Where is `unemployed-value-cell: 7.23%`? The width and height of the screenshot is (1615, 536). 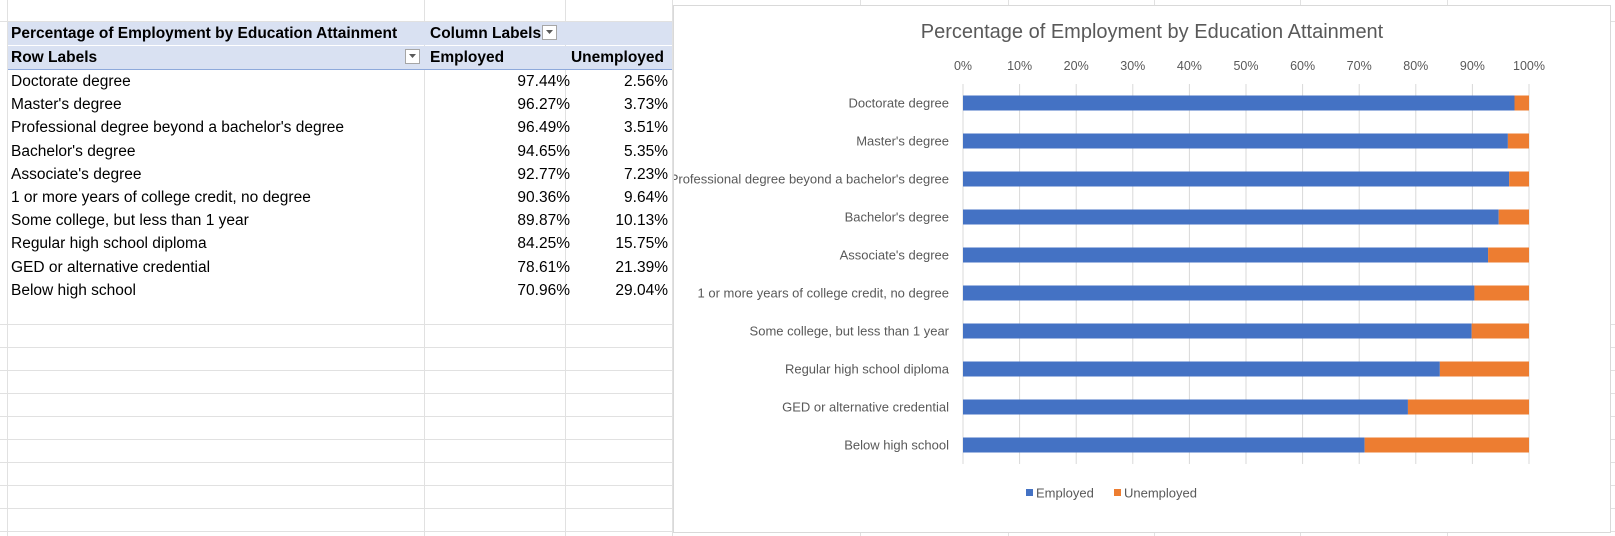 unemployed-value-cell: 7.23% is located at coordinates (646, 174).